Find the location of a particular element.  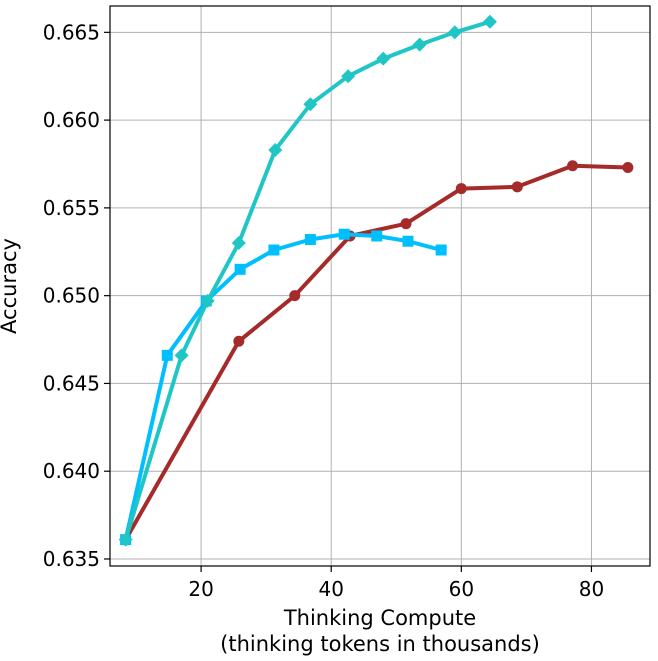

y-tick-label: 0.640 is located at coordinates (71, 471).